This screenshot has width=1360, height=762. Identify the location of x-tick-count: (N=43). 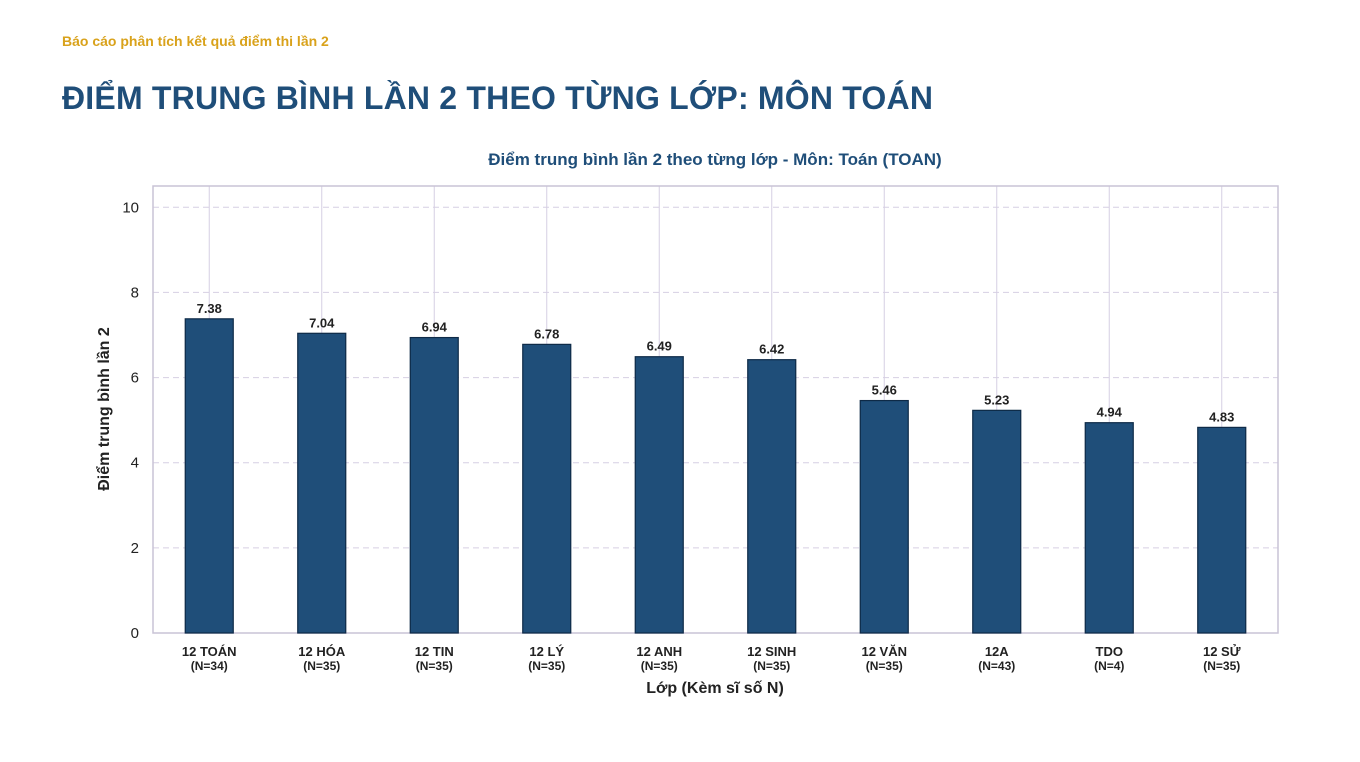
(996, 666).